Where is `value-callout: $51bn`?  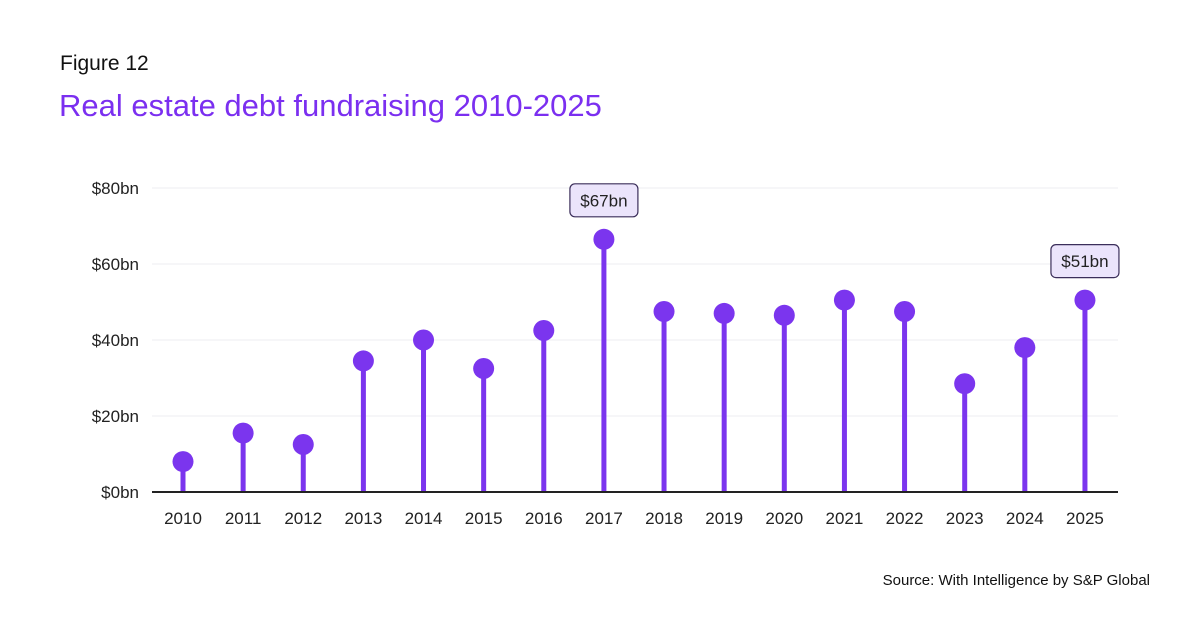
value-callout: $51bn is located at coordinates (1085, 261).